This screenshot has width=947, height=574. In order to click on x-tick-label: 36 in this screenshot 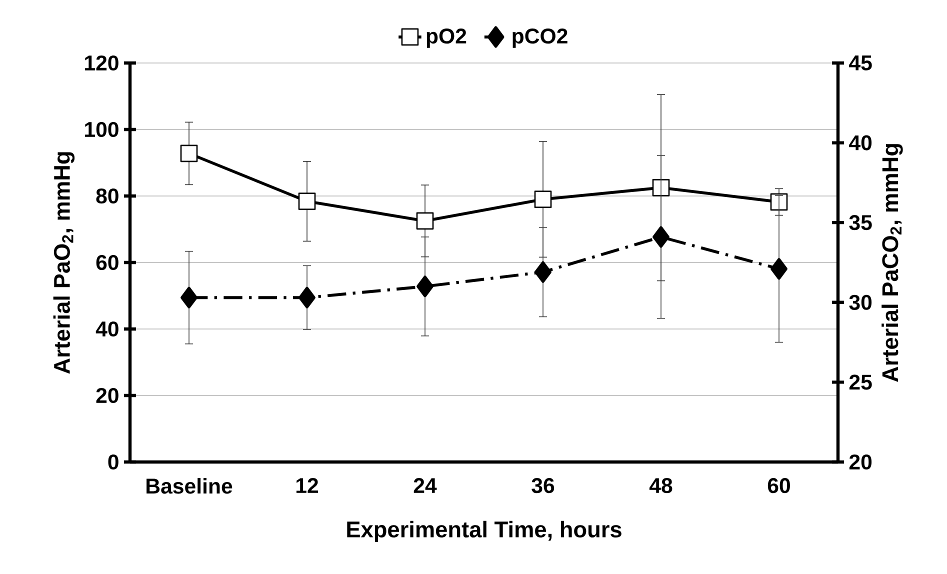, I will do `click(543, 486)`.